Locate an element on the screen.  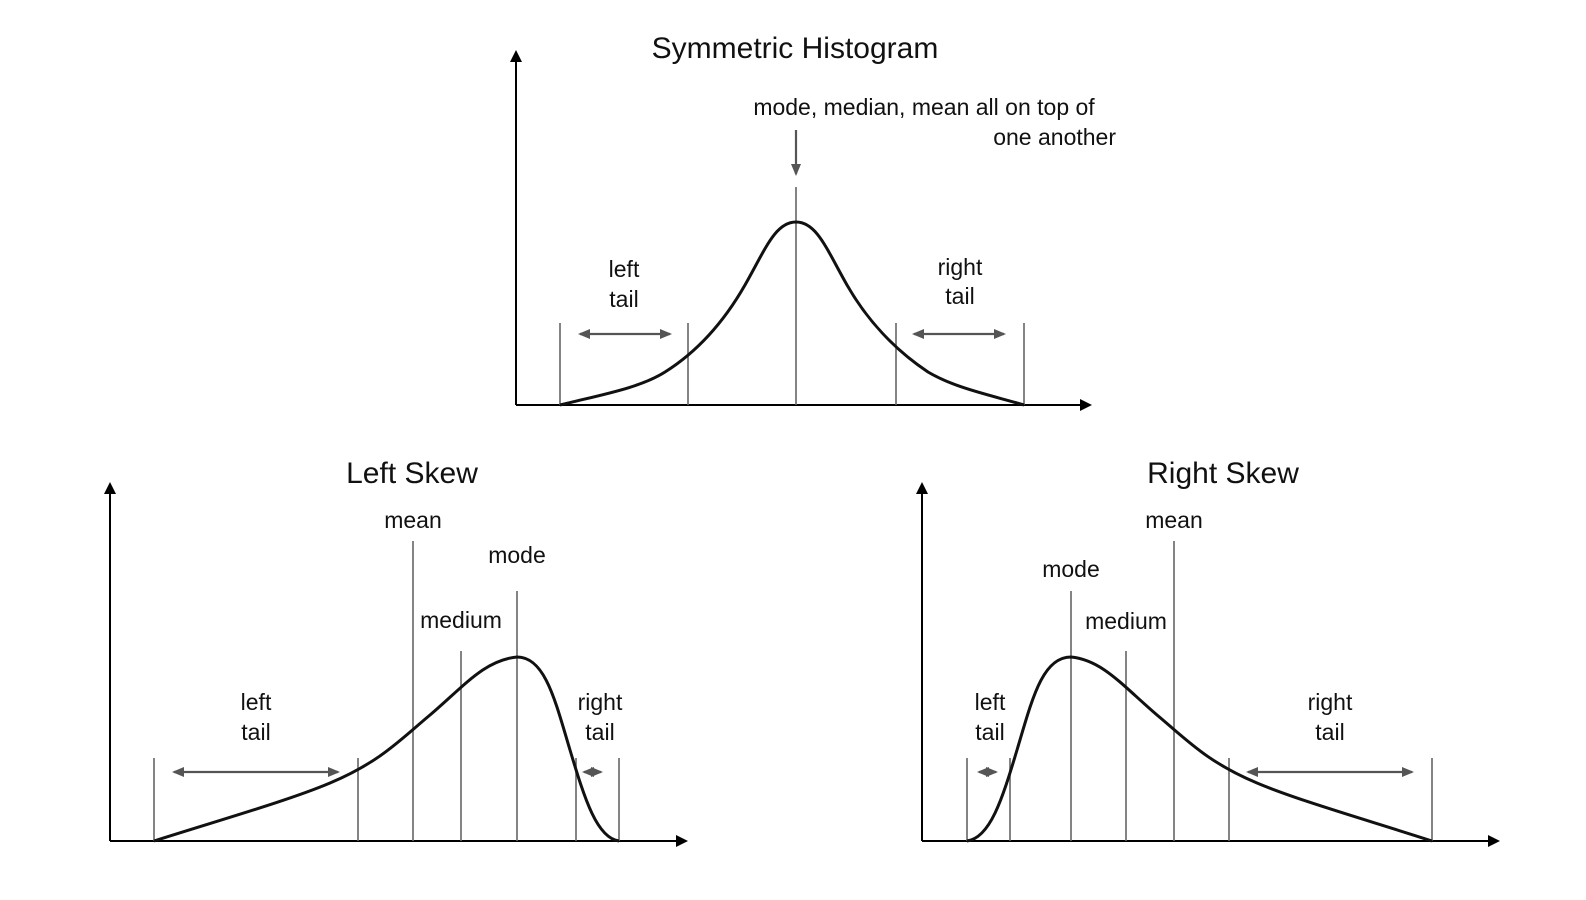
left-skew-left-tail-label-line1: left is located at coordinates (256, 702).